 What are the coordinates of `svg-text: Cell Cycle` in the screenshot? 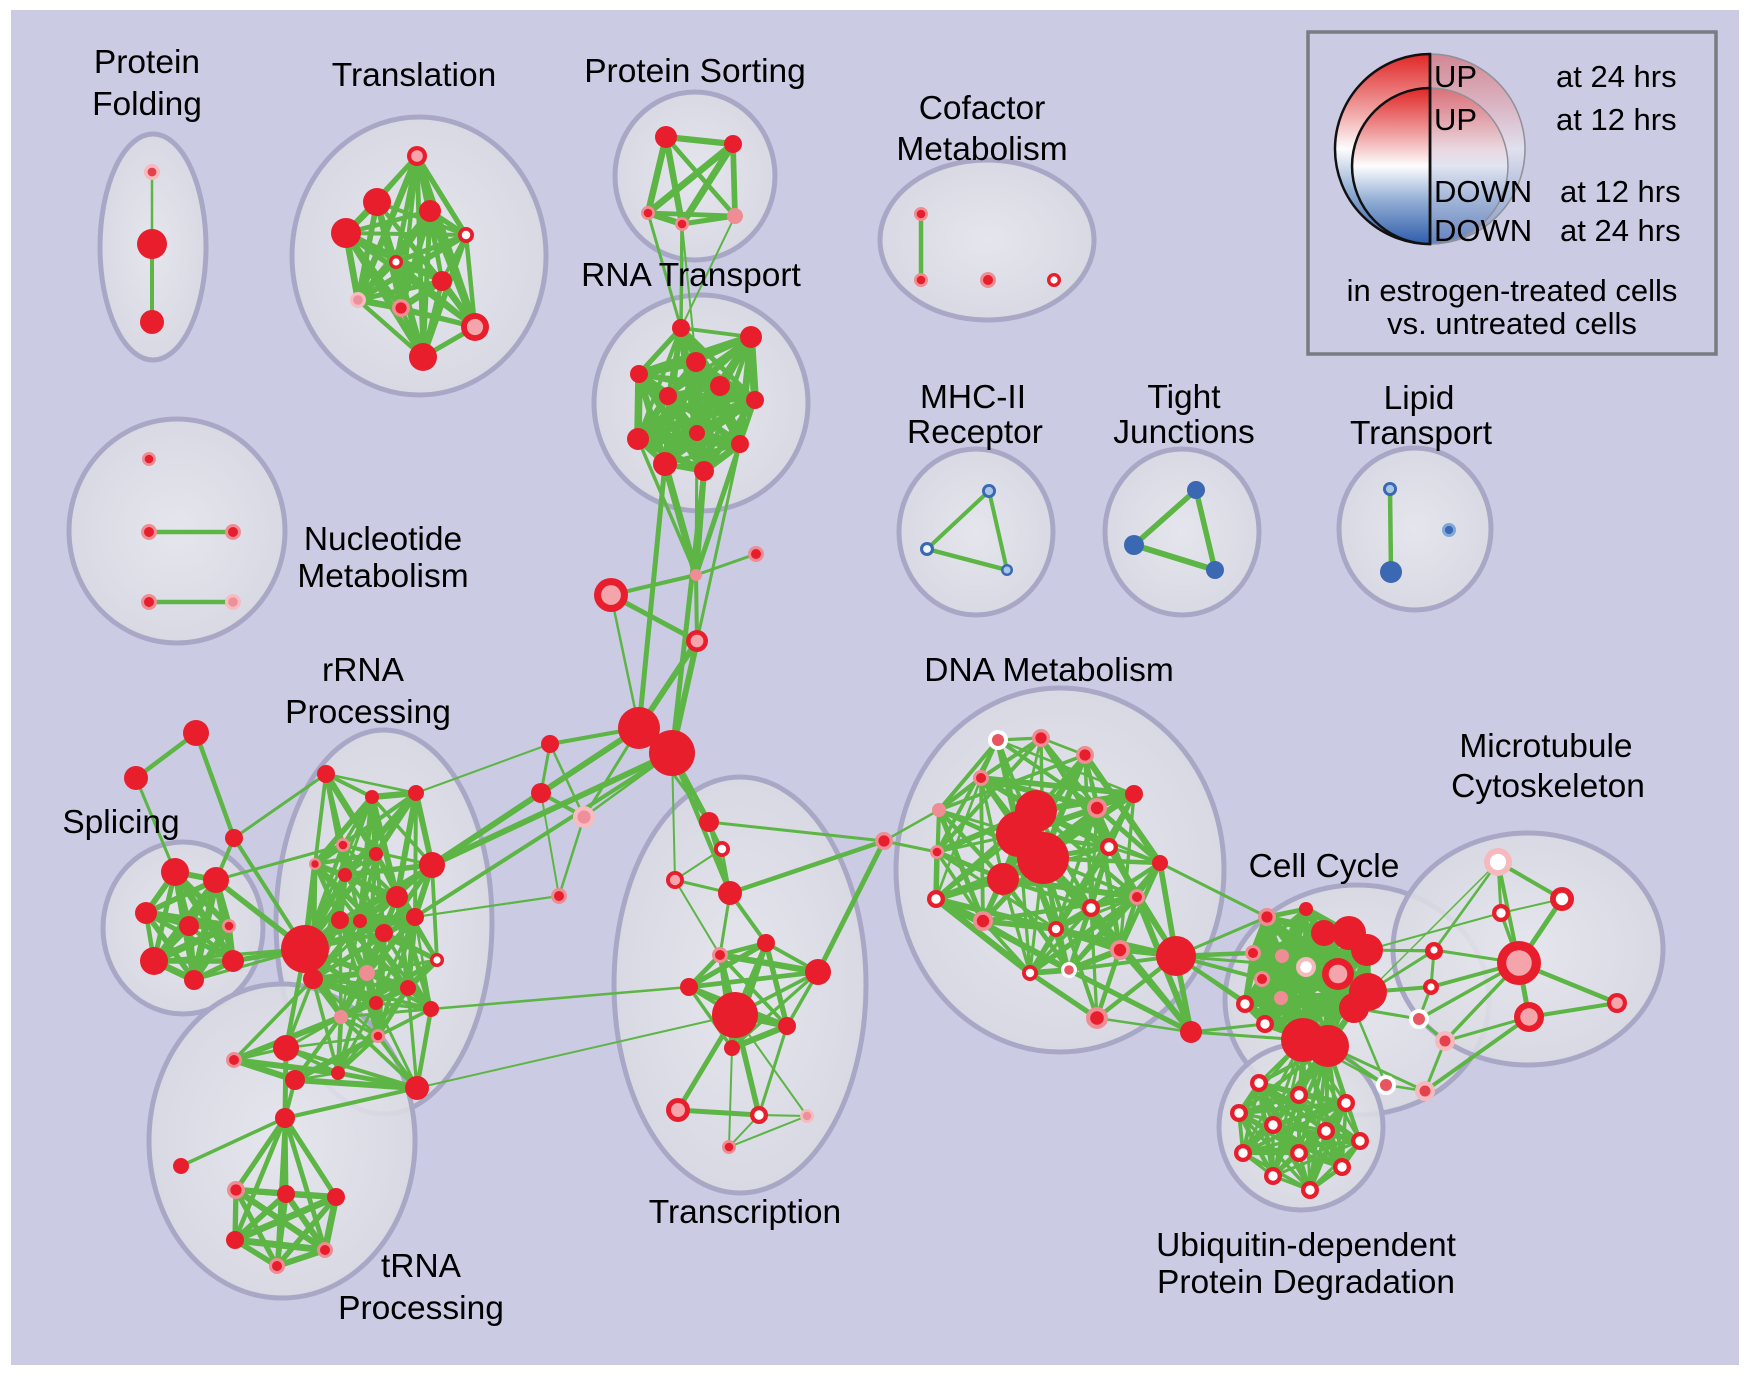 It's located at (1324, 866).